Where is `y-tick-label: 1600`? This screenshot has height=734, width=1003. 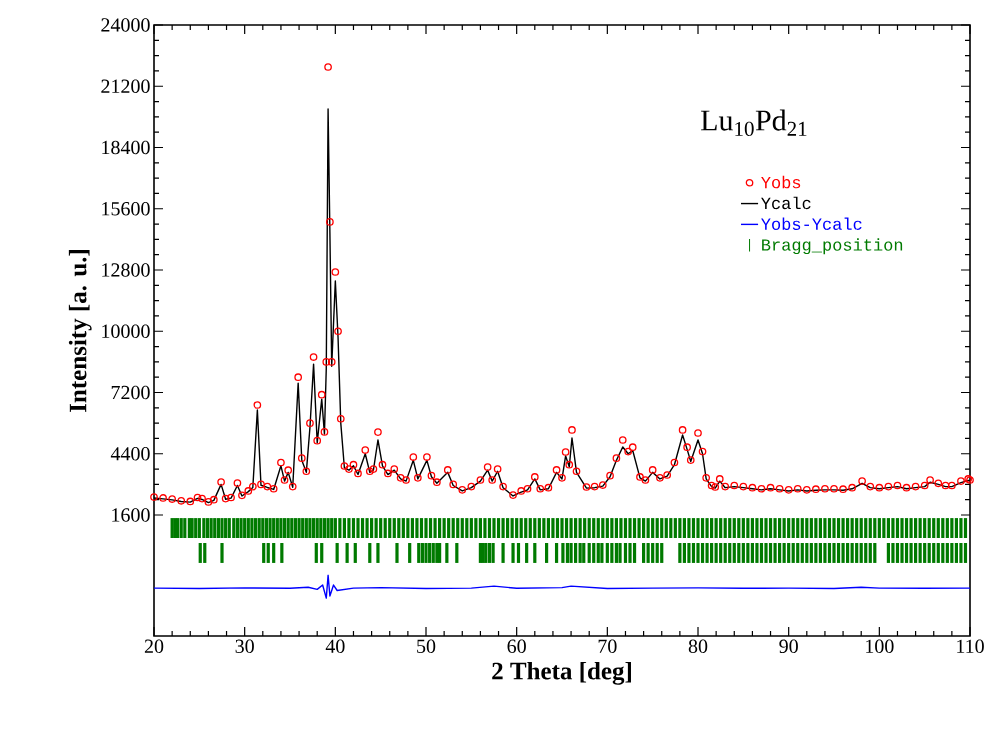
y-tick-label: 1600 is located at coordinates (131, 515).